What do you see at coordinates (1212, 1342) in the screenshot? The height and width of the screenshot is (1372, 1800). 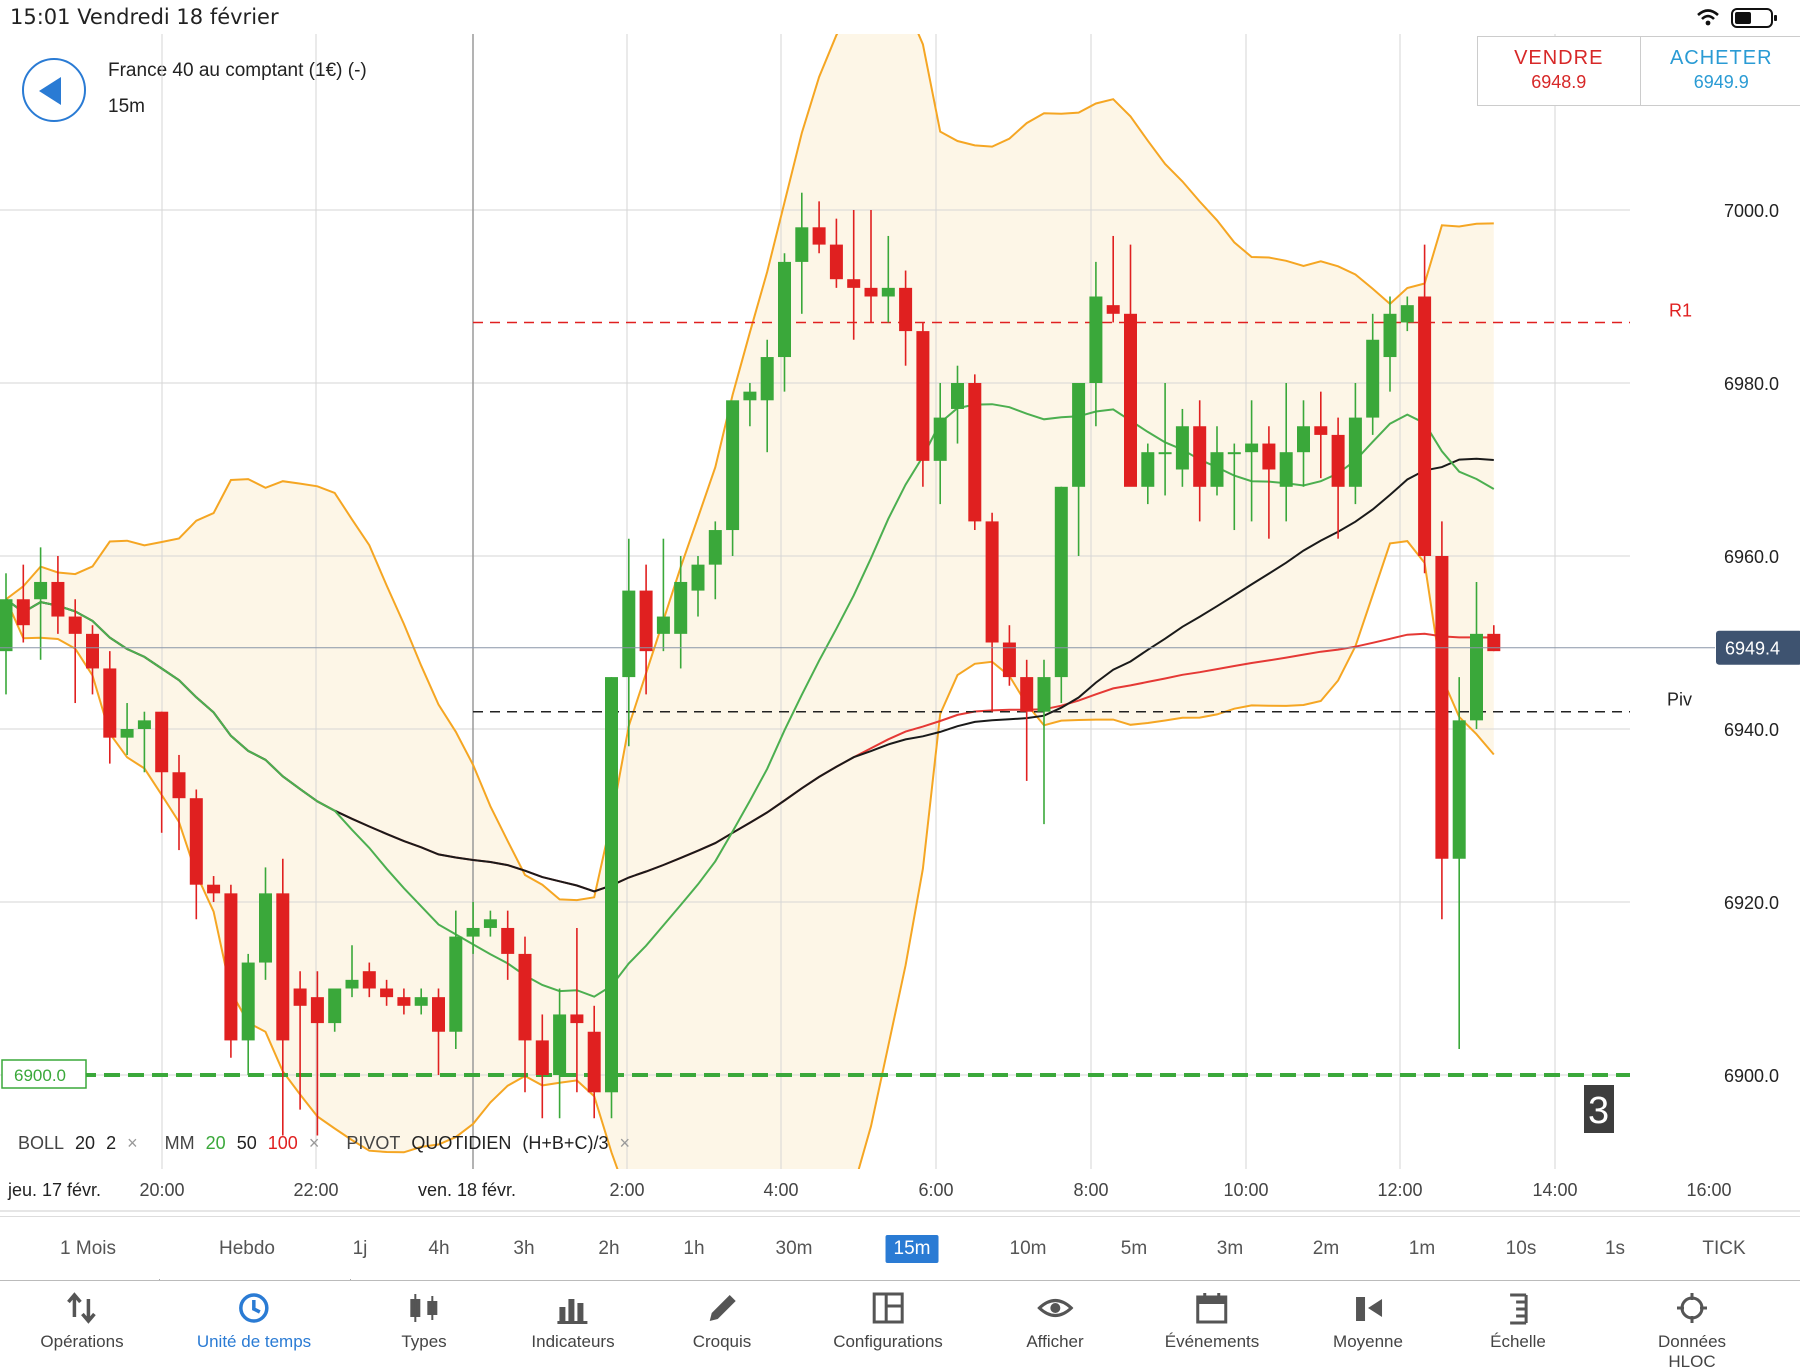 I see `toolbar-label: Événements` at bounding box center [1212, 1342].